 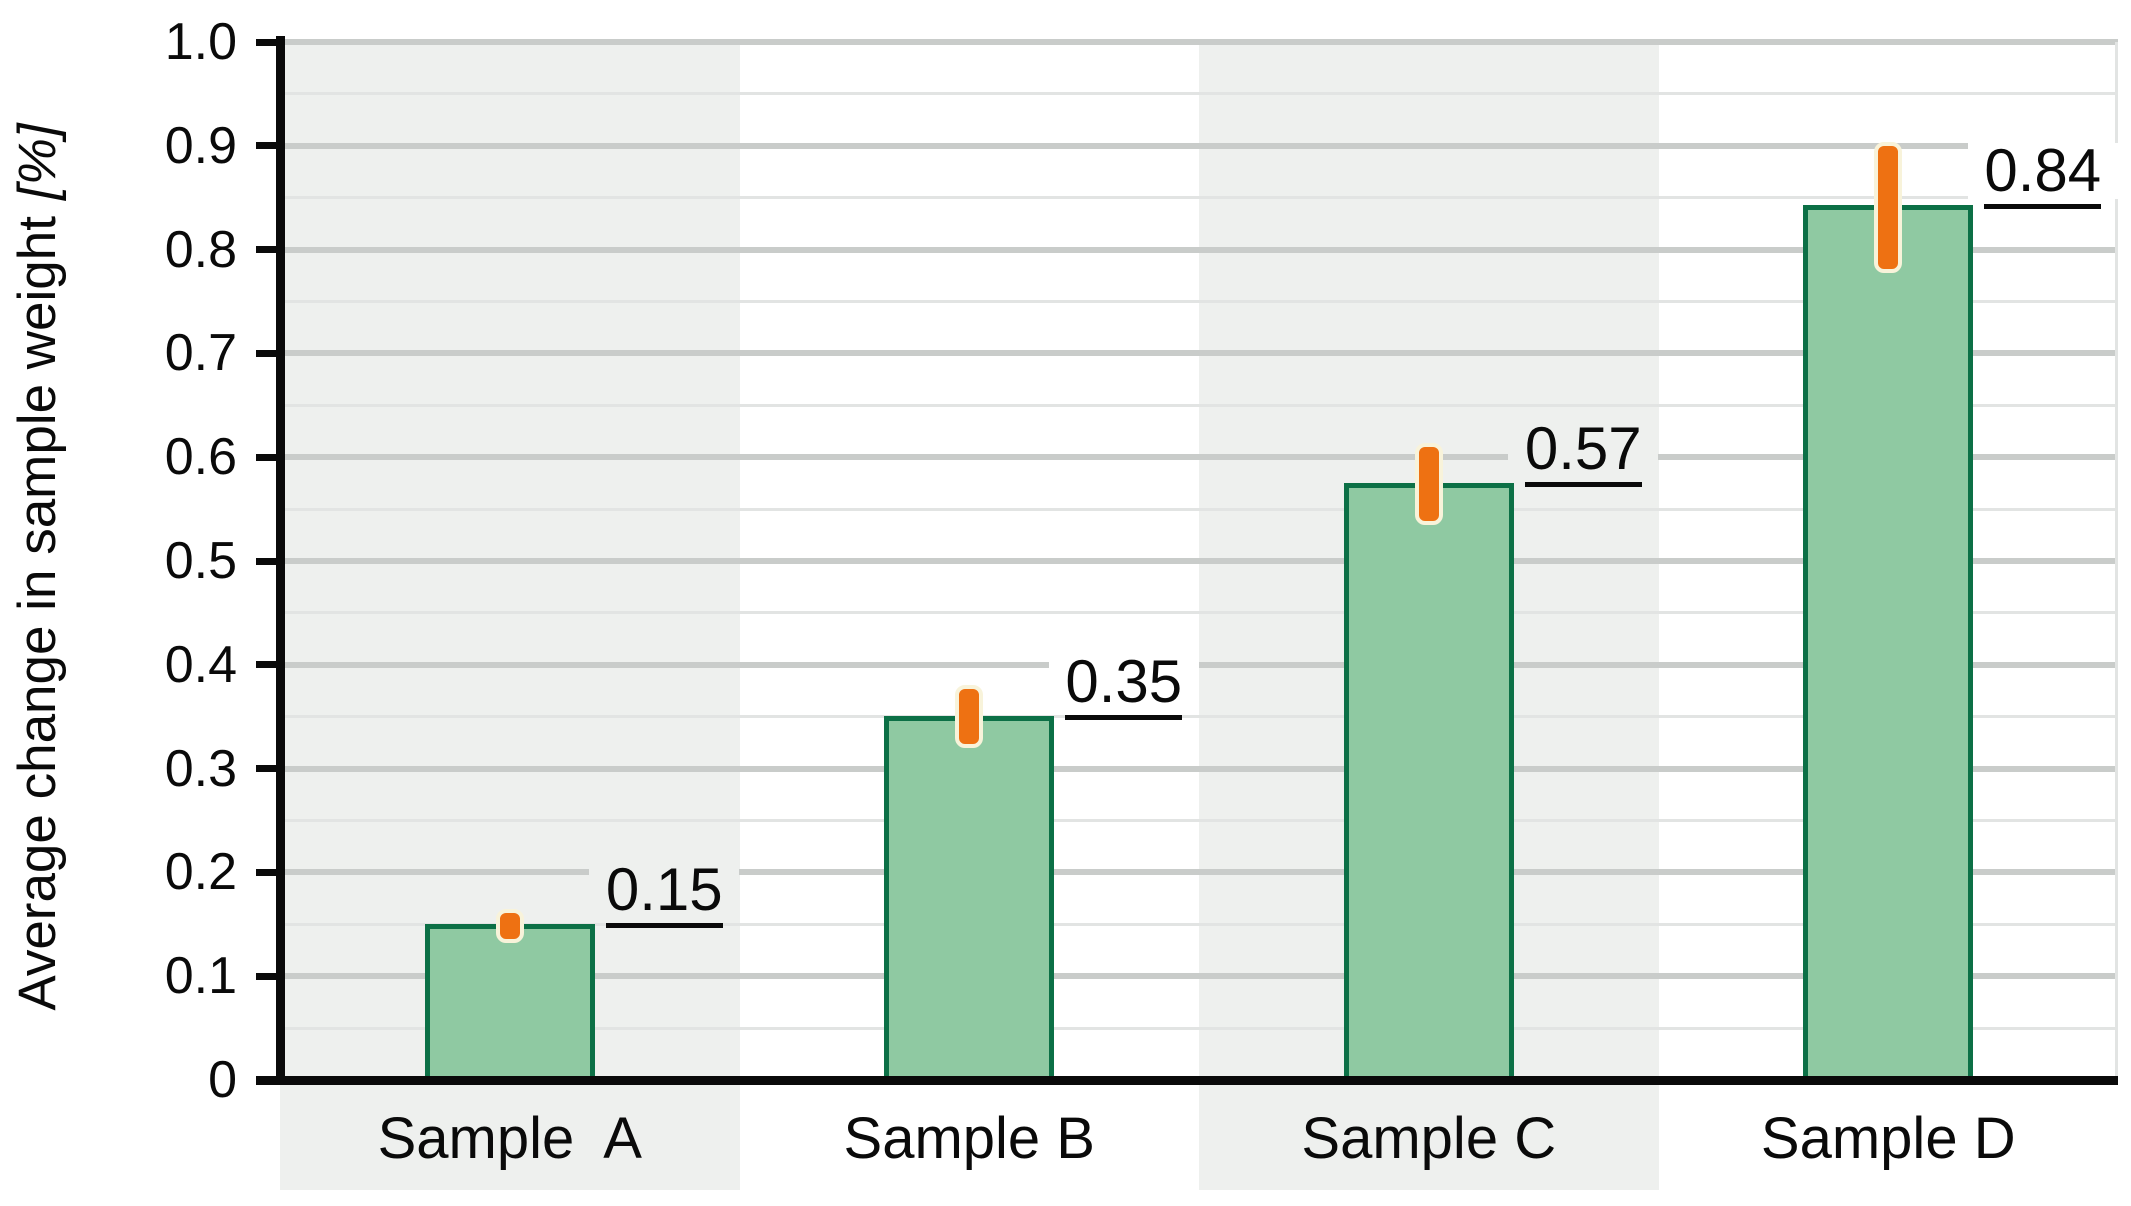 What do you see at coordinates (200, 457) in the screenshot?
I see `y-tick-label: 0.6` at bounding box center [200, 457].